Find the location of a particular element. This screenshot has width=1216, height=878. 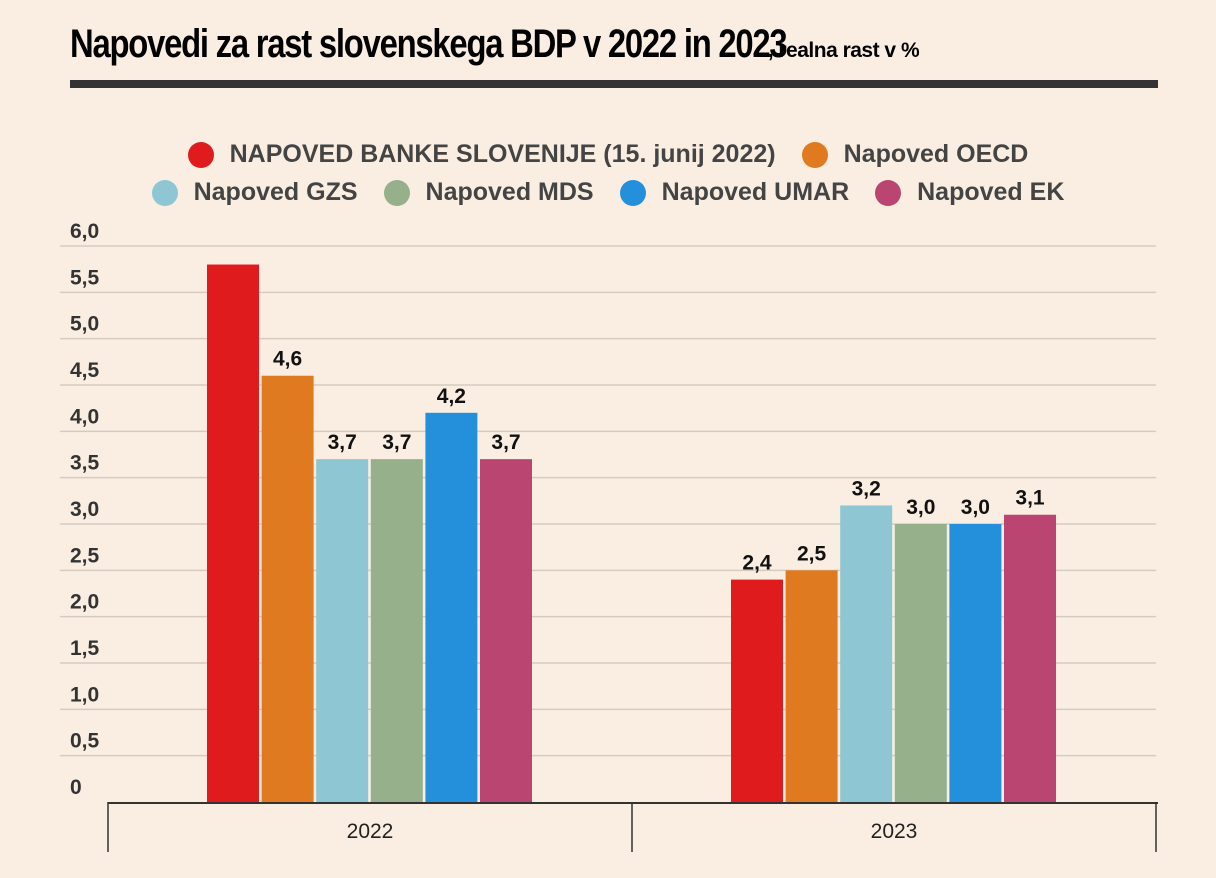

legend-label: NAPOVED BANKE SLOVENIJE (15. junij 2022) is located at coordinates (502, 154).